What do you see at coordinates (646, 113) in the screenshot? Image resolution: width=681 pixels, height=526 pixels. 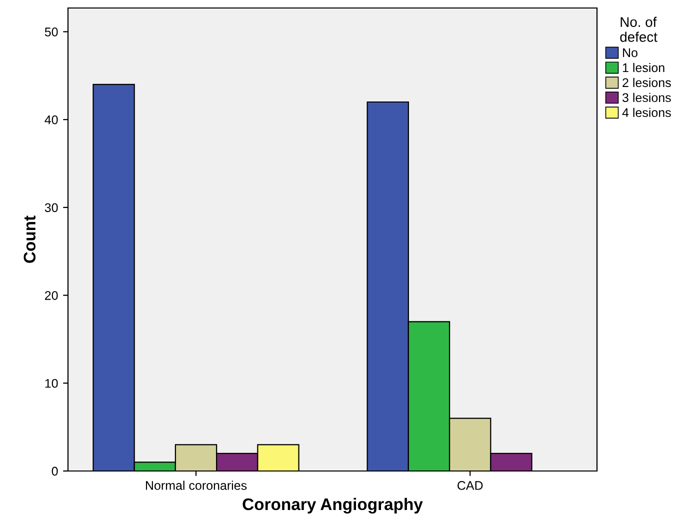 I see `legend-label: 4 lesions` at bounding box center [646, 113].